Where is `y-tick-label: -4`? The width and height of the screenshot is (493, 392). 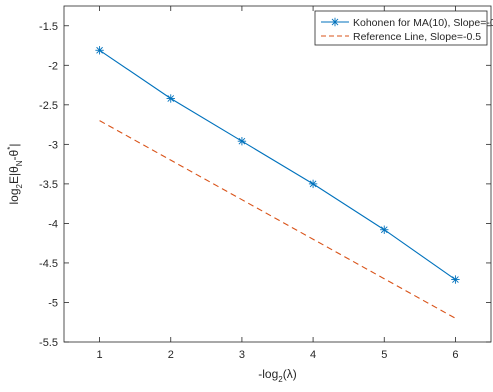
y-tick-label: -4 is located at coordinates (53, 224).